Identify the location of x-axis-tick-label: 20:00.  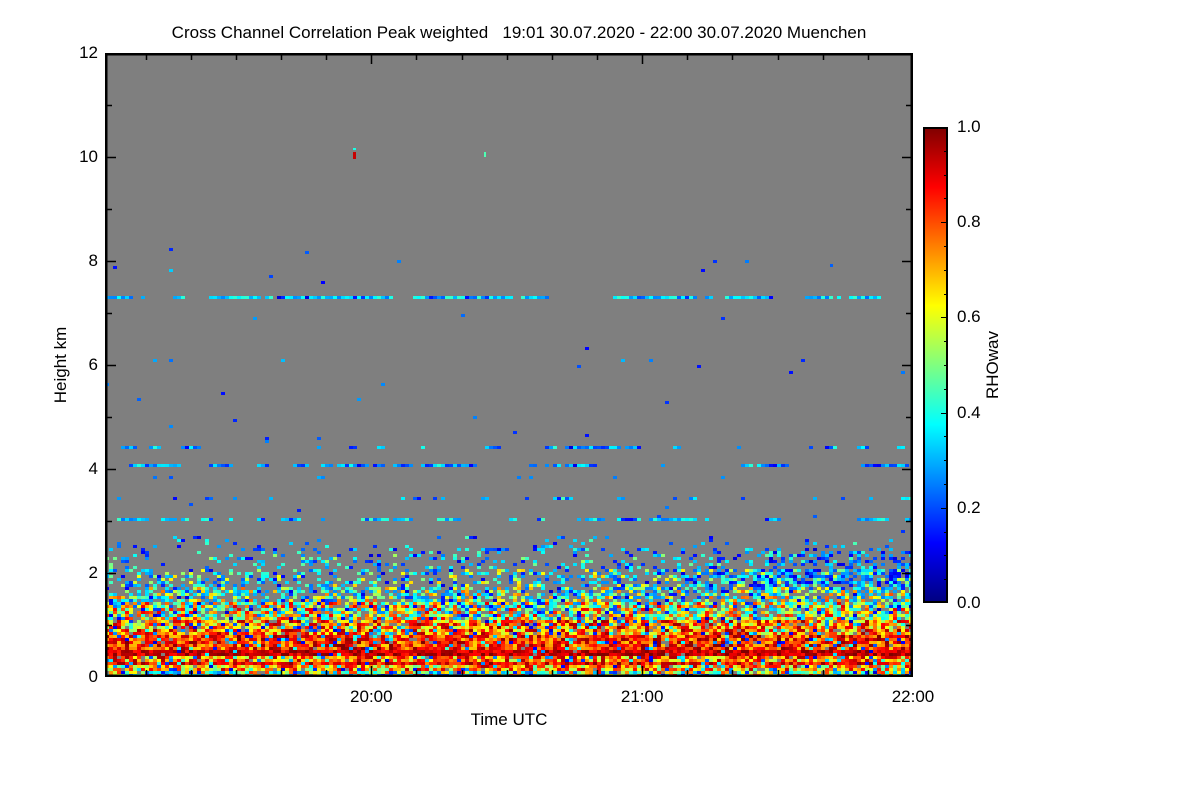
(371, 696).